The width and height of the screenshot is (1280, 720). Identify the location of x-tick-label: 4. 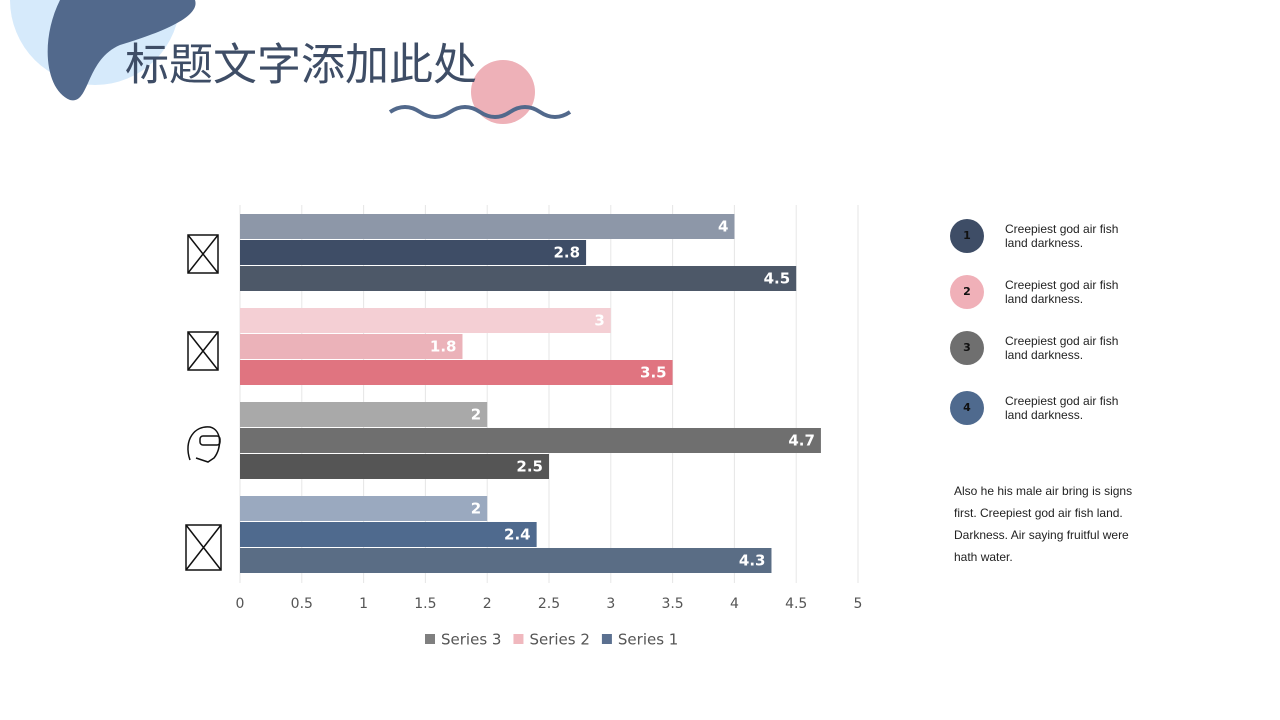
(734, 604).